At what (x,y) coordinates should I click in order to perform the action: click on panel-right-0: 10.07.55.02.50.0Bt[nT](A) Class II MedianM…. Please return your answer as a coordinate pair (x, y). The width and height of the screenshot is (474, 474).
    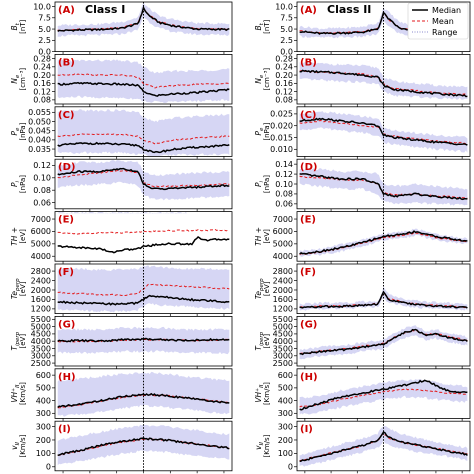
    Looking at the image, I should click on (362, 28).